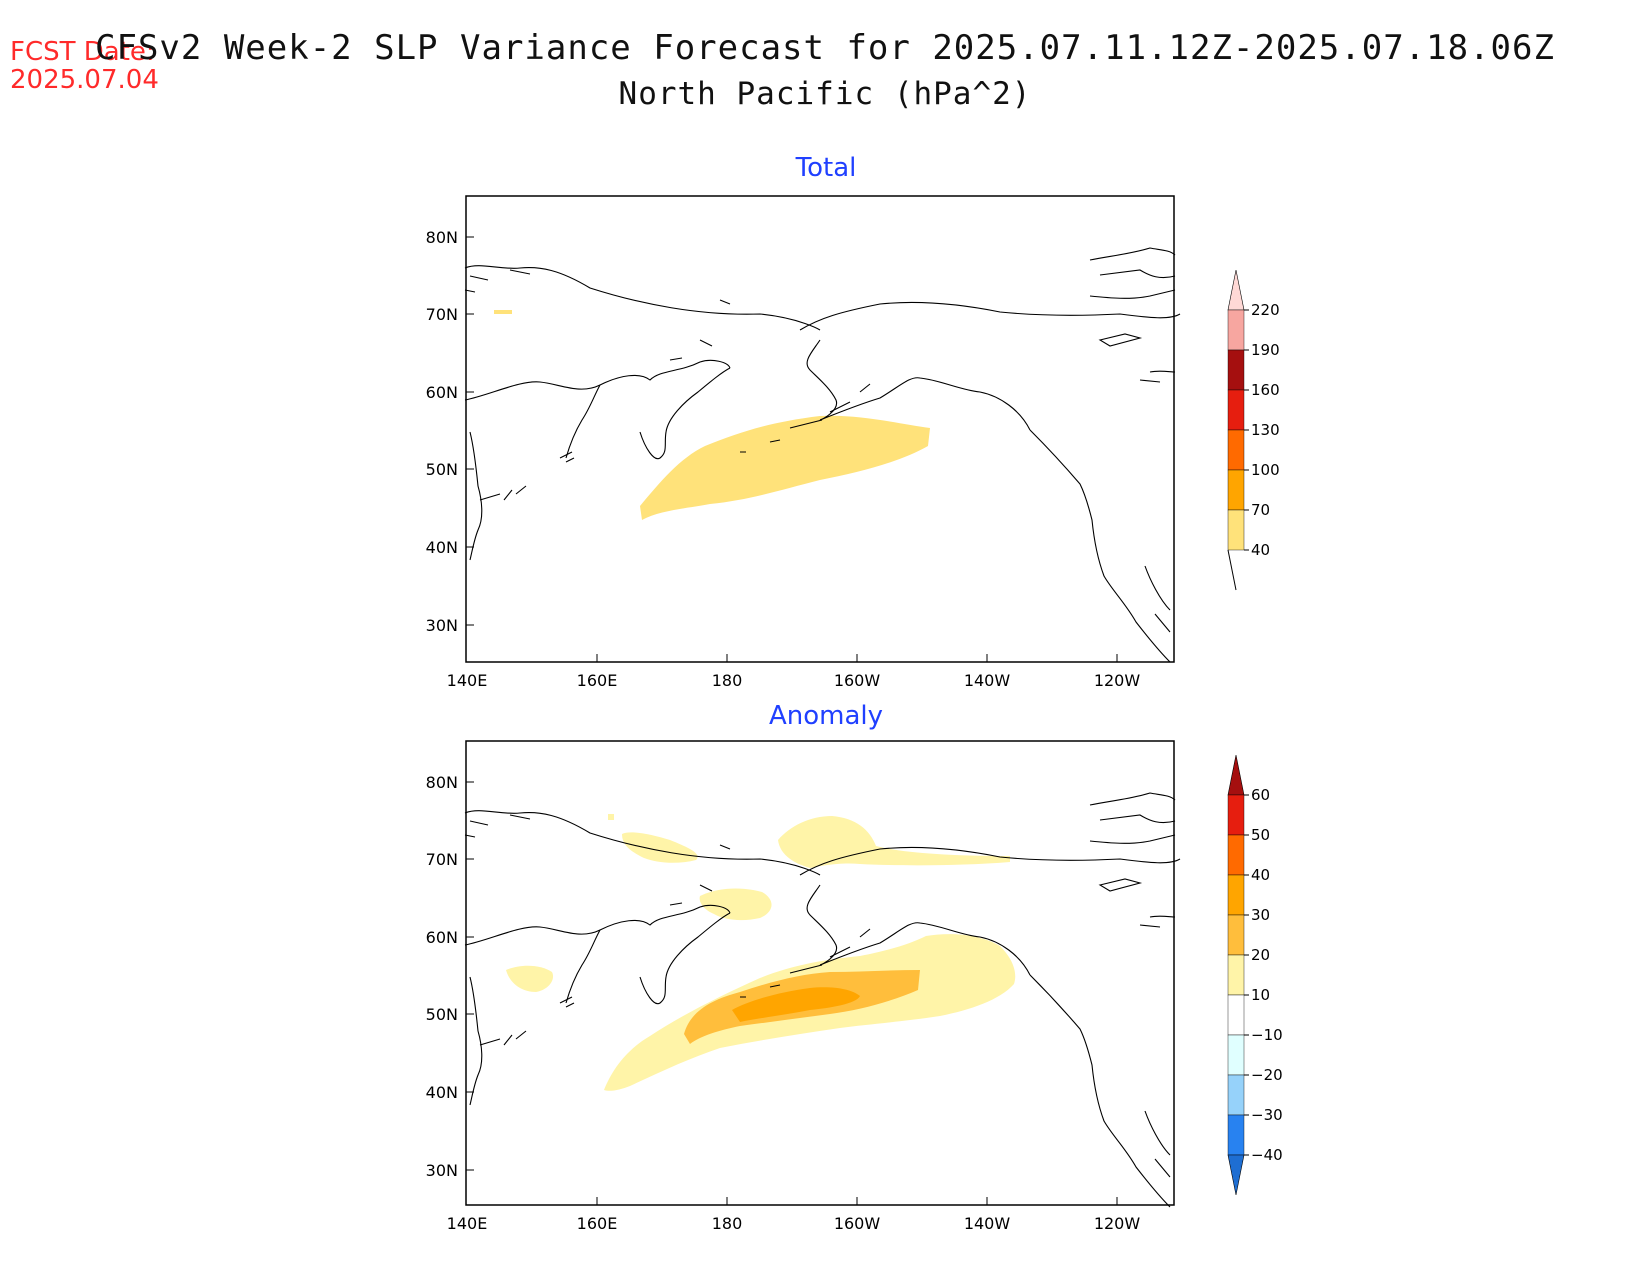  What do you see at coordinates (1260, 995) in the screenshot?
I see `legend-label: 10` at bounding box center [1260, 995].